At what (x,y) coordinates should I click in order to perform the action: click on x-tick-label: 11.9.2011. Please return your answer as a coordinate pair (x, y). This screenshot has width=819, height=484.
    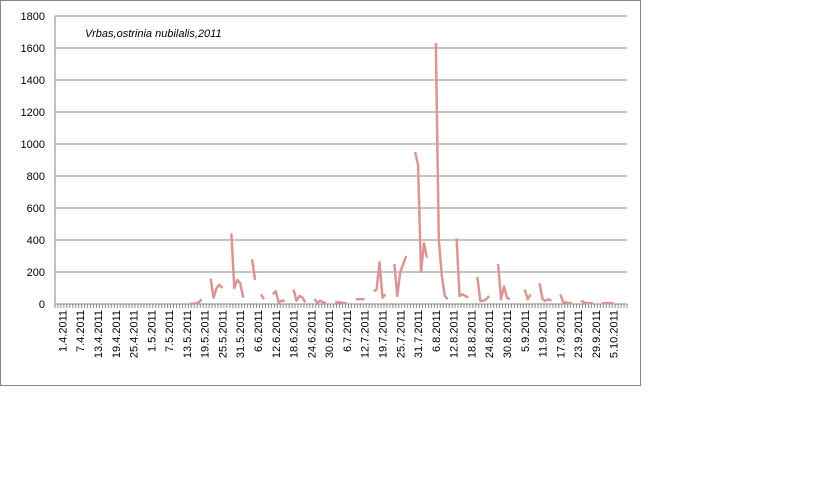
    Looking at the image, I should click on (544, 333).